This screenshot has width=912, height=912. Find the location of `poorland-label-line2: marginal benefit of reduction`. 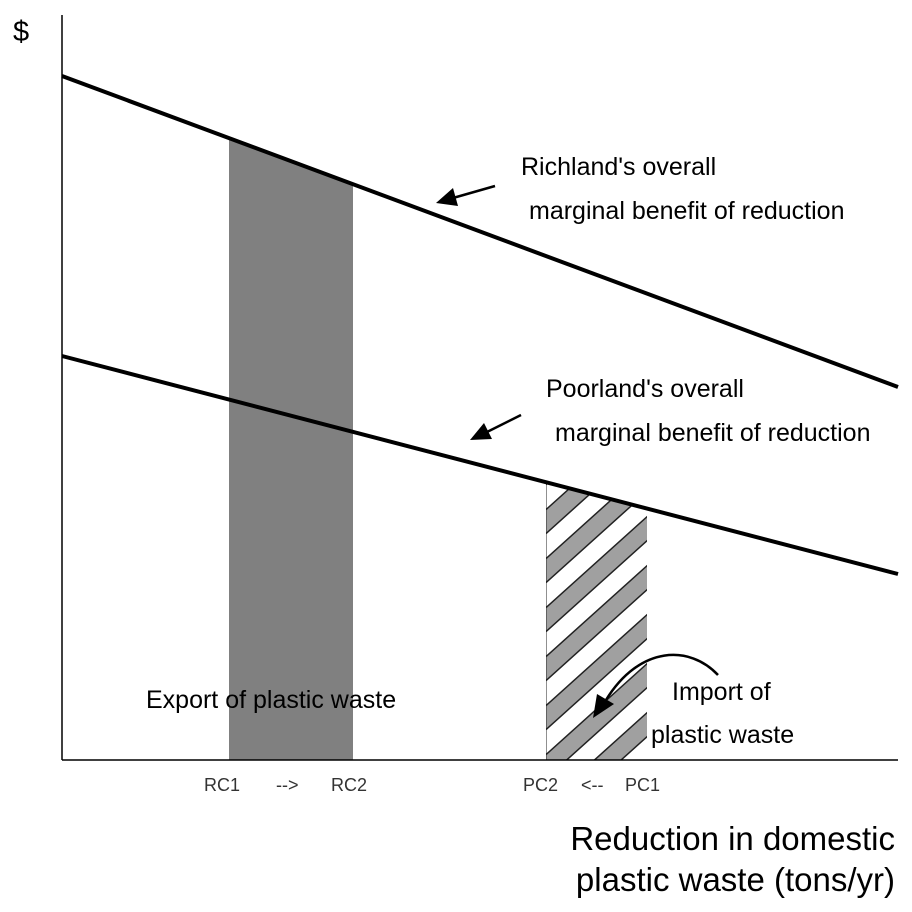

poorland-label-line2: marginal benefit of reduction is located at coordinates (712, 433).